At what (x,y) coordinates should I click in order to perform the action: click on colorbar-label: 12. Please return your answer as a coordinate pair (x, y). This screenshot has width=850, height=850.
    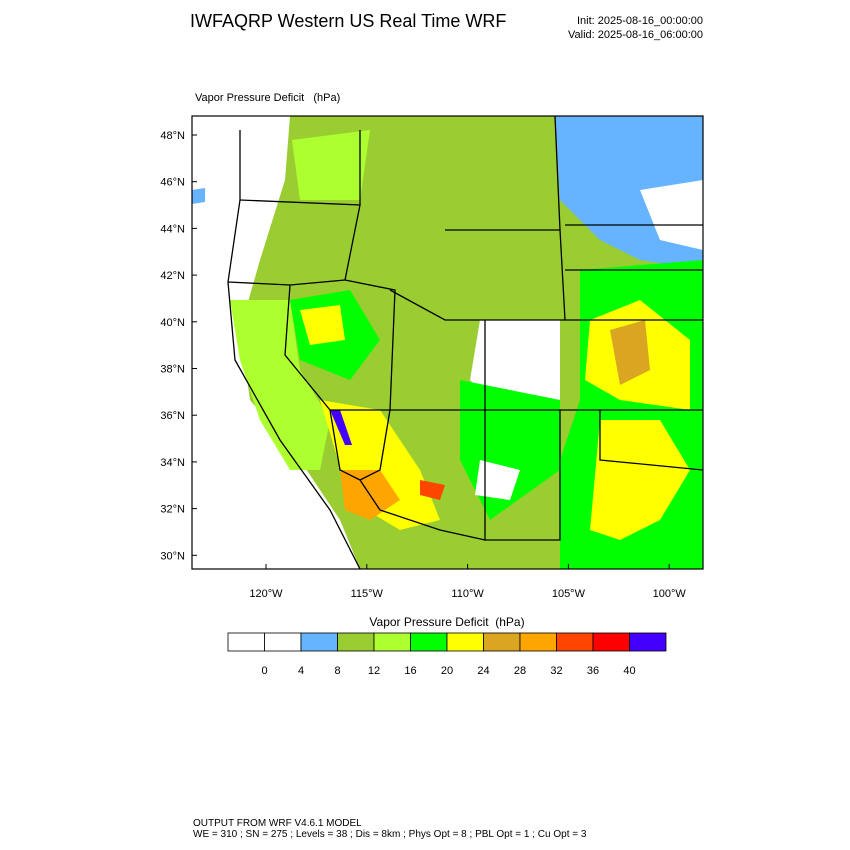
    Looking at the image, I should click on (374, 671).